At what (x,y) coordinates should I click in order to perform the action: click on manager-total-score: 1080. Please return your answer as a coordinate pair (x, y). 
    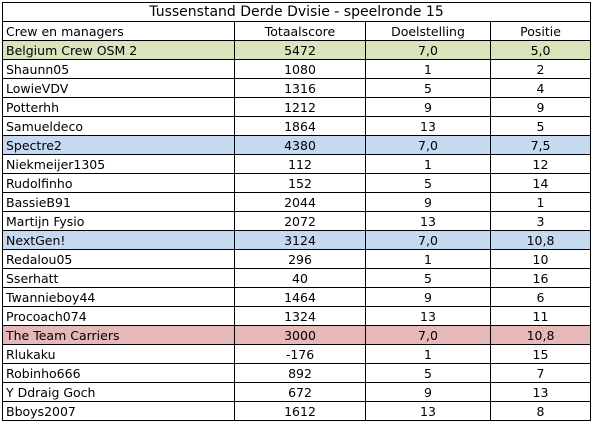
    Looking at the image, I should click on (300, 69).